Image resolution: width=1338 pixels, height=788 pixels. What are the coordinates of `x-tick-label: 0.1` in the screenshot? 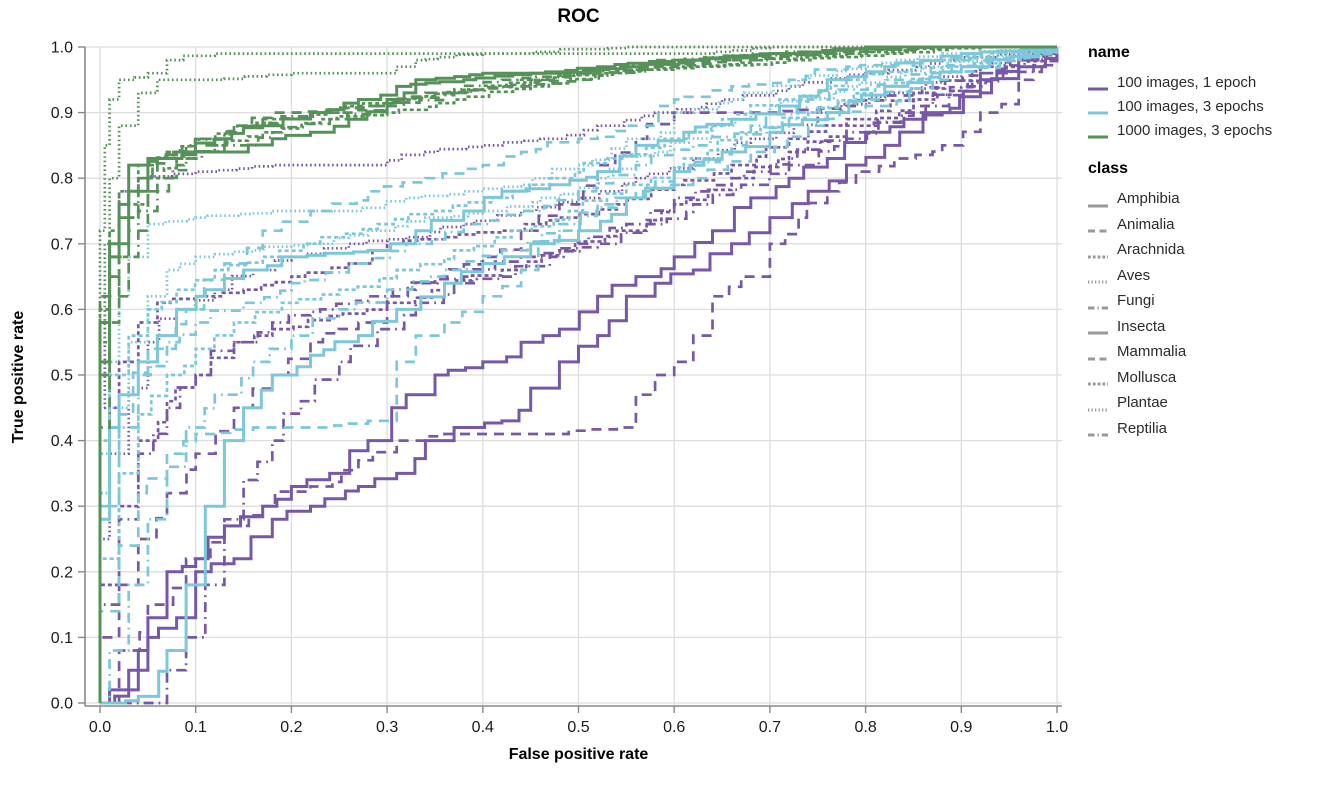 It's located at (196, 727).